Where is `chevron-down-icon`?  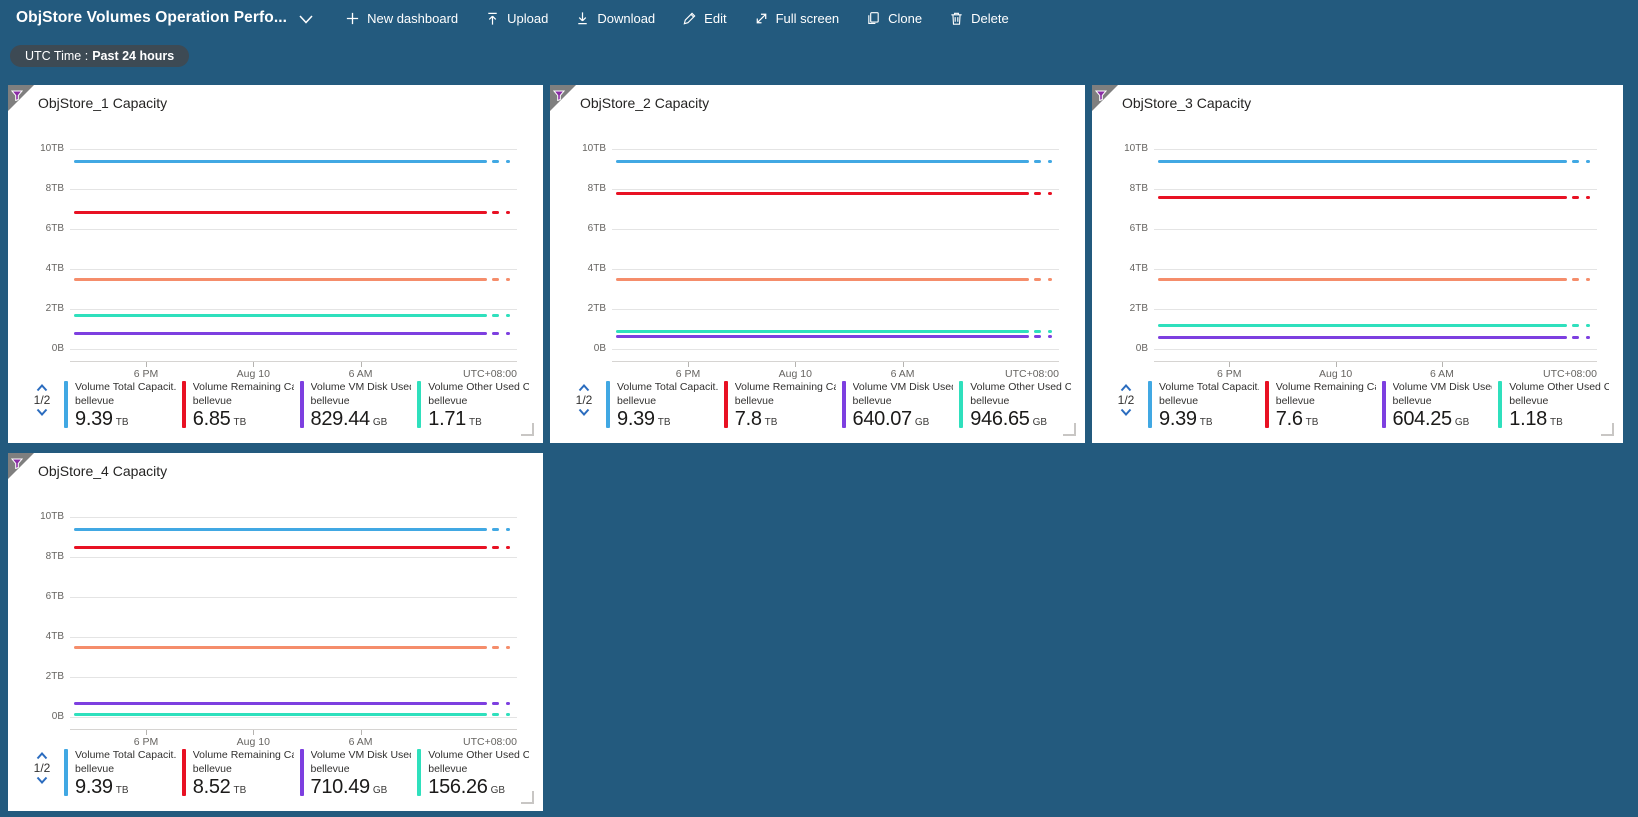 chevron-down-icon is located at coordinates (306, 19).